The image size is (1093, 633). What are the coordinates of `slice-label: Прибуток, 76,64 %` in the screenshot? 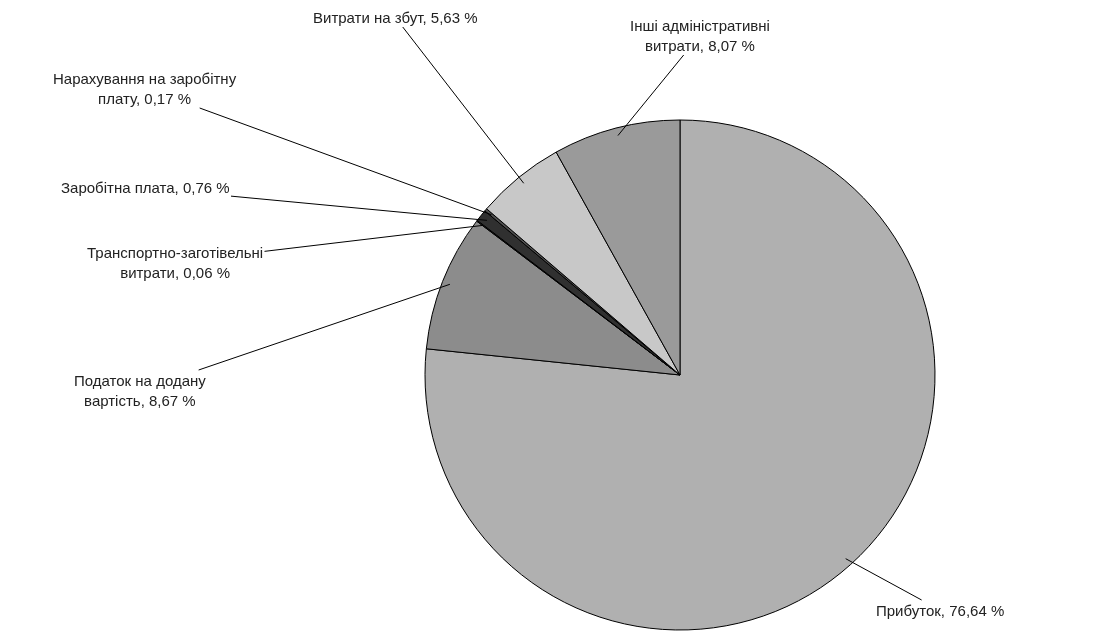 It's located at (940, 610).